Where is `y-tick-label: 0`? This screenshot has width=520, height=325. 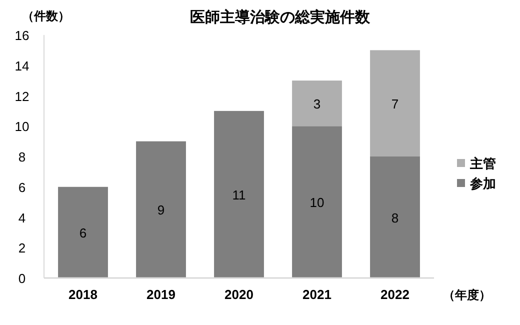
y-tick-label: 0 is located at coordinates (22, 278).